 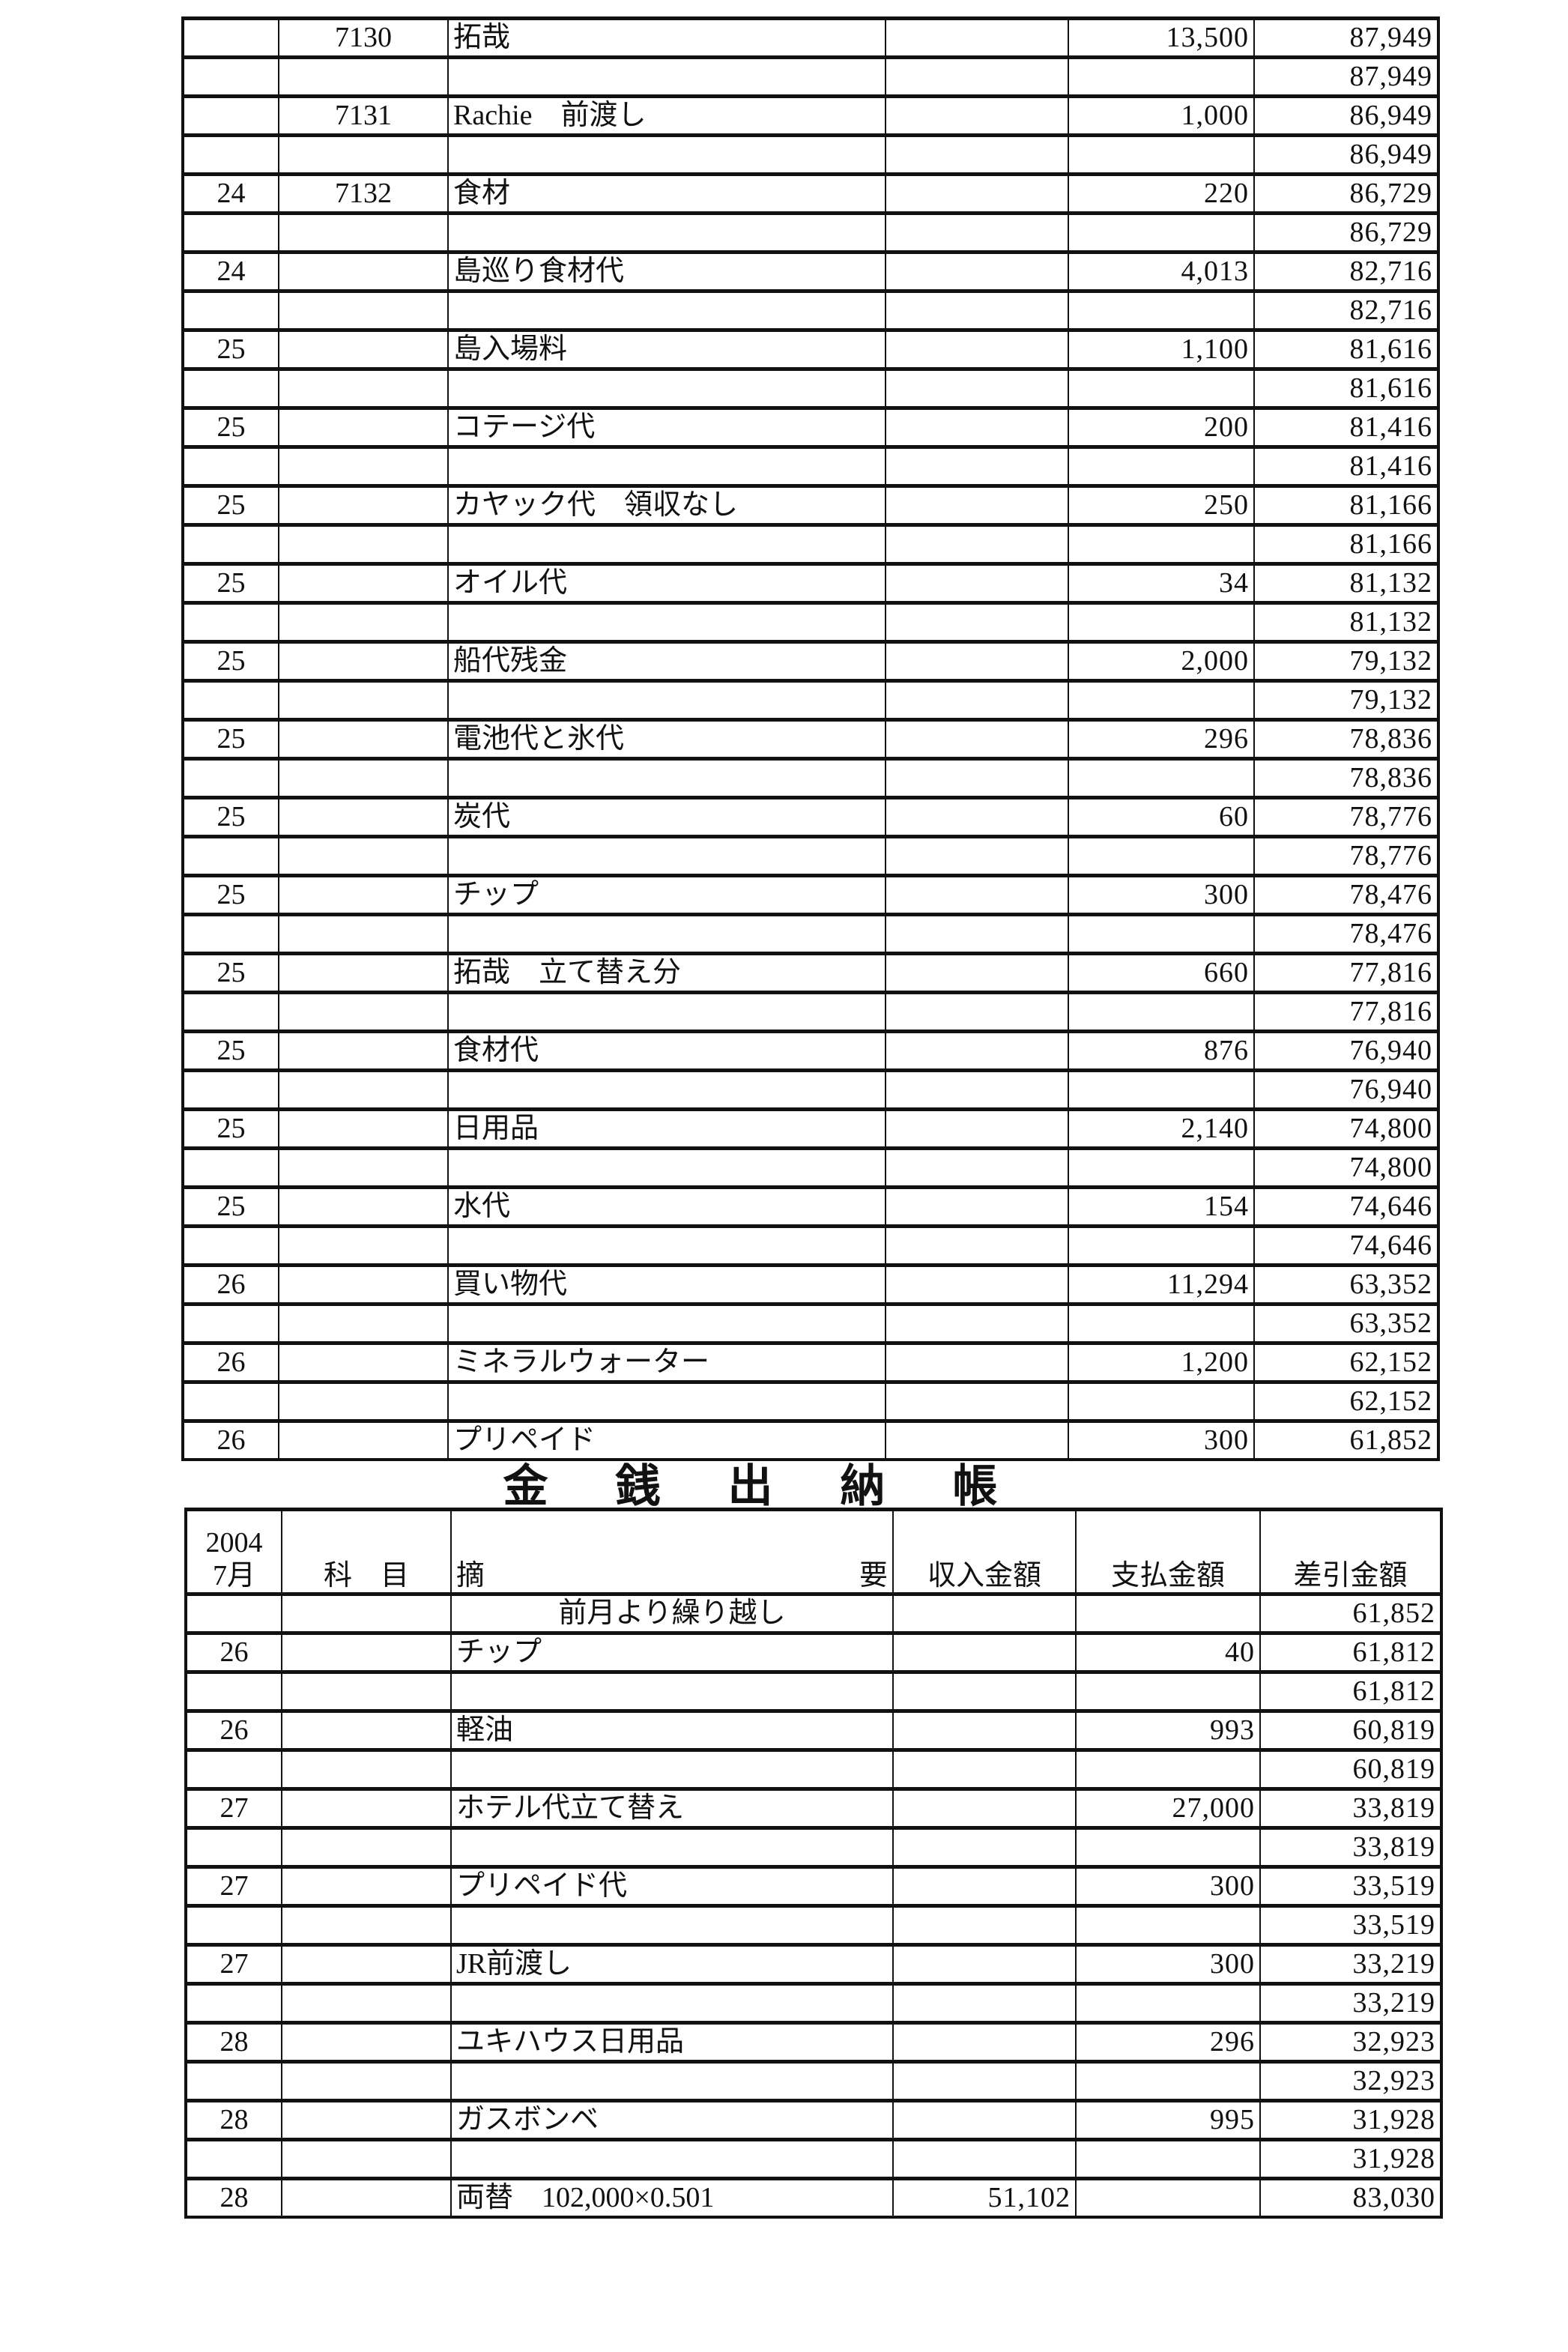 I want to click on description-cell: ホテル代立て替え, so click(x=672, y=1808).